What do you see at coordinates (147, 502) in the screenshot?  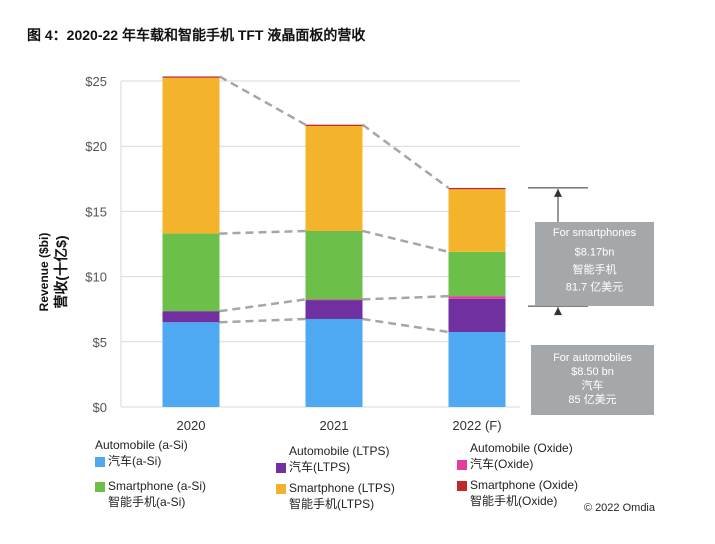 I see `legend-label-zh: 智能手机(a-Si)` at bounding box center [147, 502].